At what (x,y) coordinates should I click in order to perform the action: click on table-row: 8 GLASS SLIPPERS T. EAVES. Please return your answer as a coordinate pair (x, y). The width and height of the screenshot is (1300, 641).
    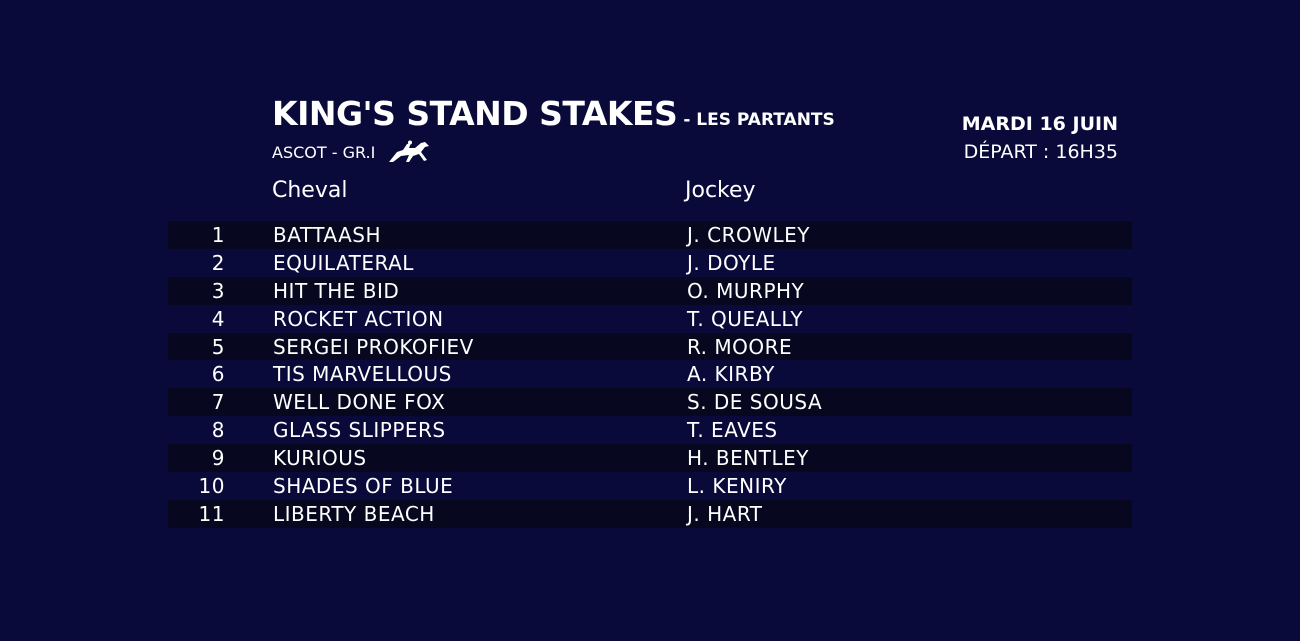
    Looking at the image, I should click on (650, 430).